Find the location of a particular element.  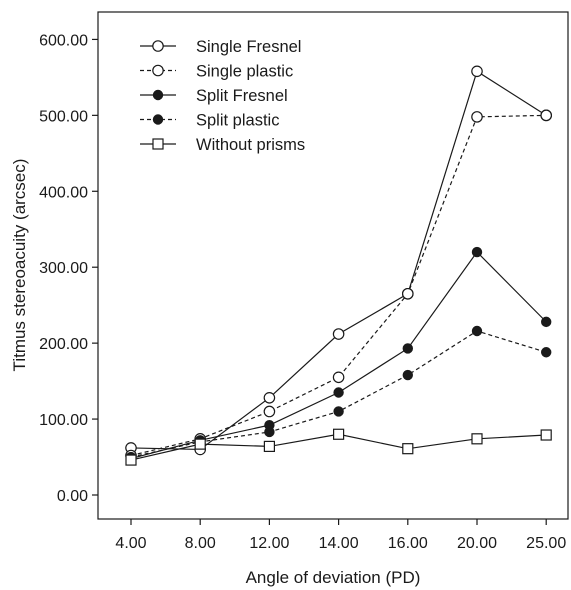

legend-label: Split Fresnel is located at coordinates (242, 96).